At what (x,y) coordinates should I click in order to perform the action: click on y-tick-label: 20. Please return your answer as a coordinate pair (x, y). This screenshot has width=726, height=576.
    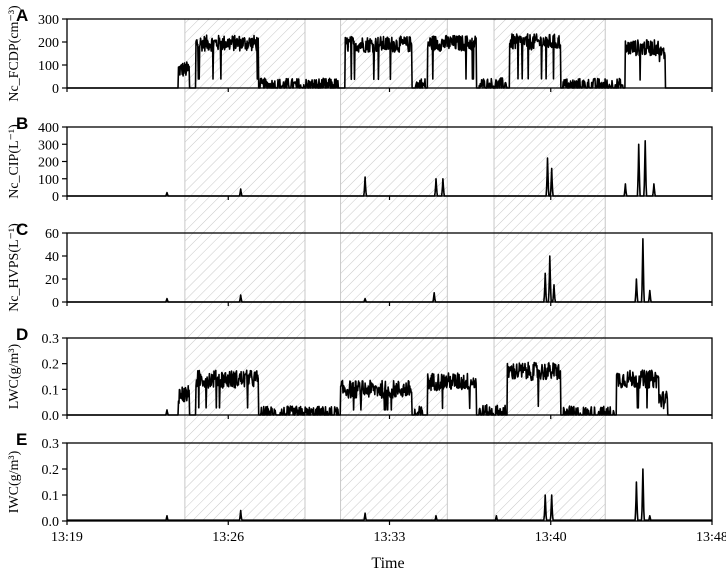
    Looking at the image, I should click on (52, 280).